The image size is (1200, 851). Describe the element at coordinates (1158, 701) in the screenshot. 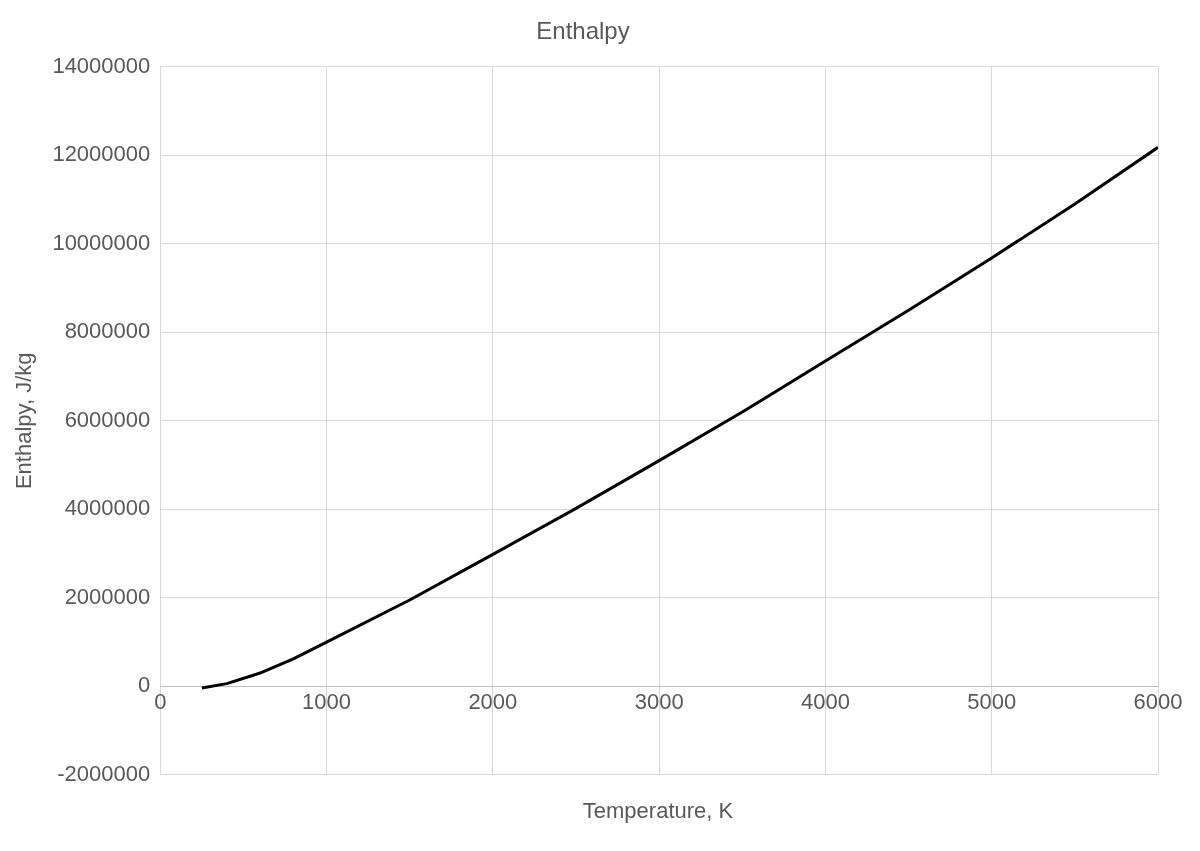

I see `x-tick-label: 6000` at that location.